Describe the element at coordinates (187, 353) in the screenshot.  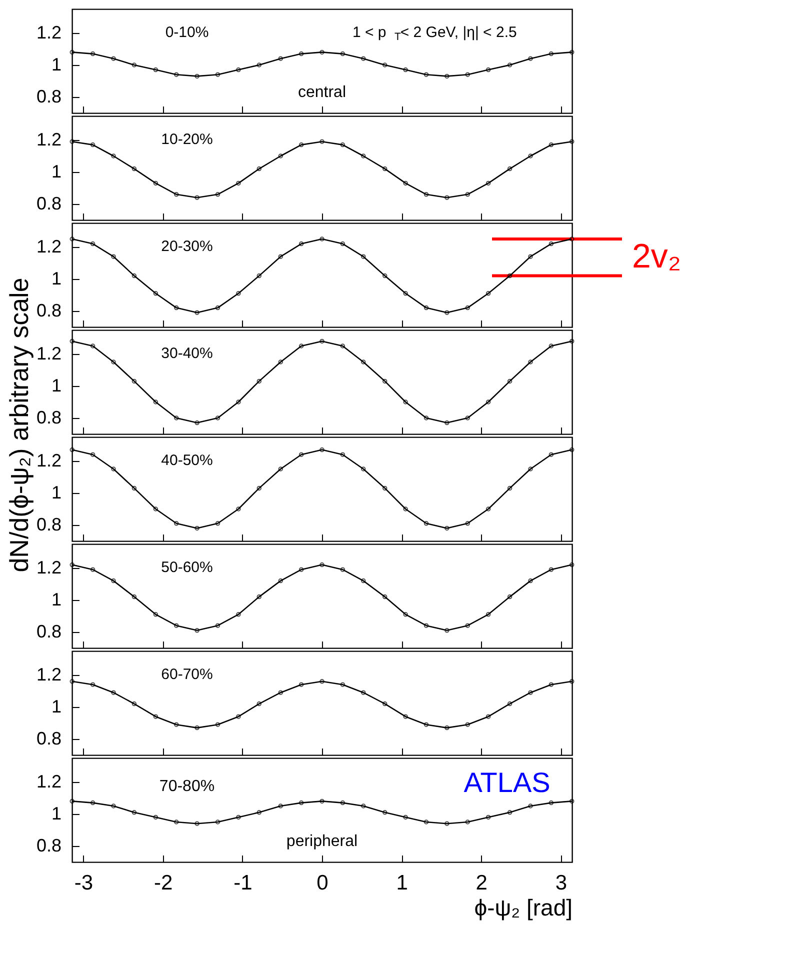
I see `annotation: 30-40%` at that location.